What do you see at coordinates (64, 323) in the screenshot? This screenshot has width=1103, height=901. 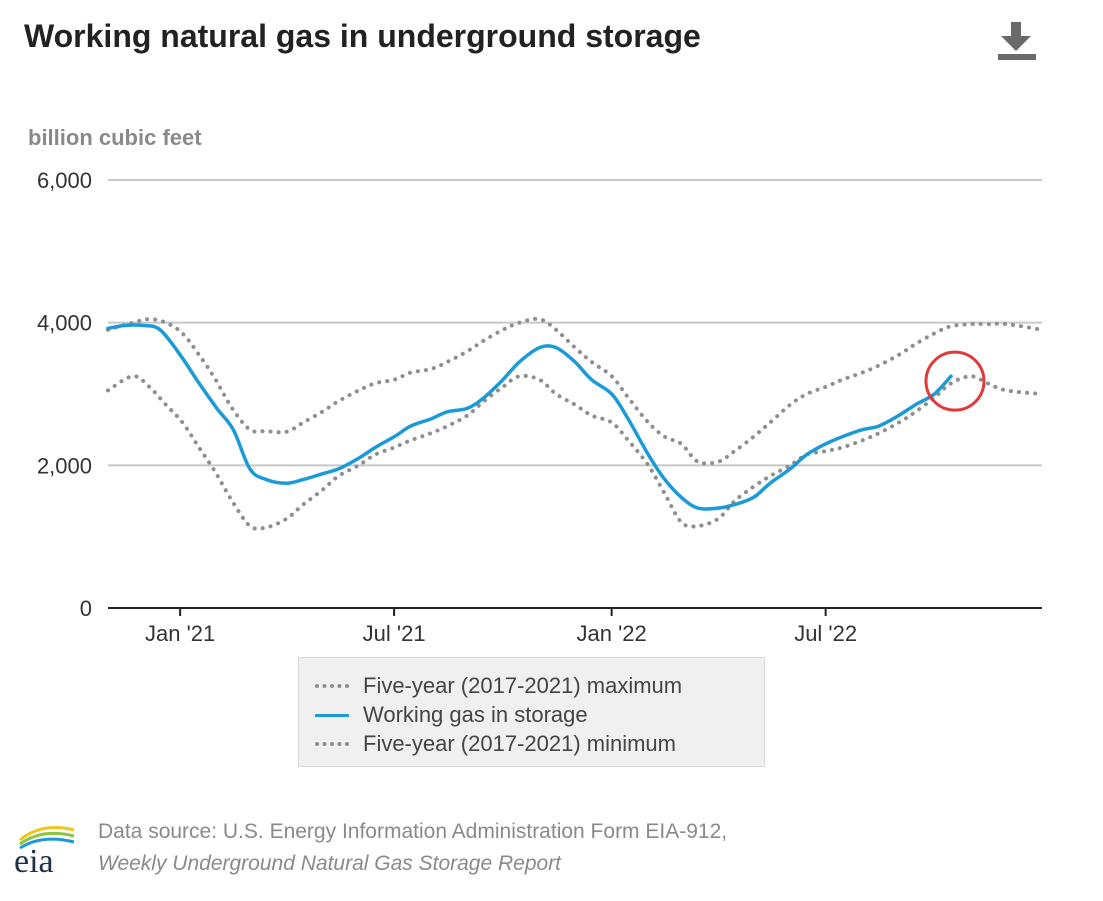 I see `y-tick-label: 4,000` at bounding box center [64, 323].